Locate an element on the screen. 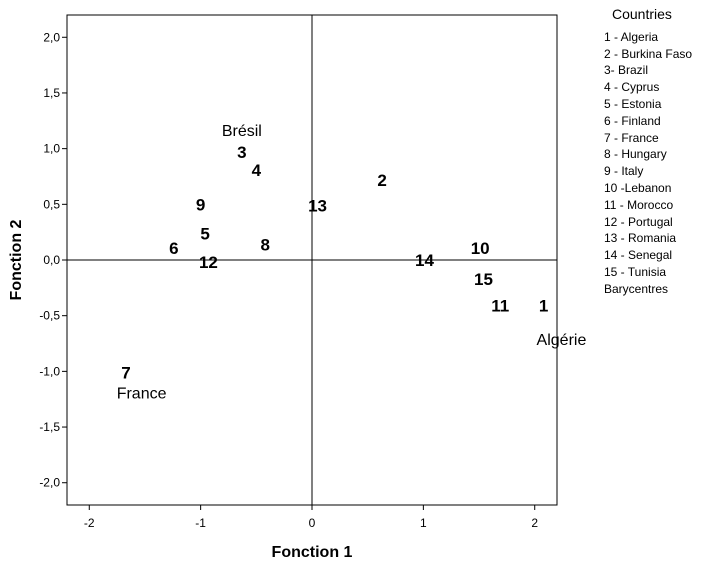 This screenshot has height=561, width=703. legend-item: 4 - Cyprus is located at coordinates (632, 87).